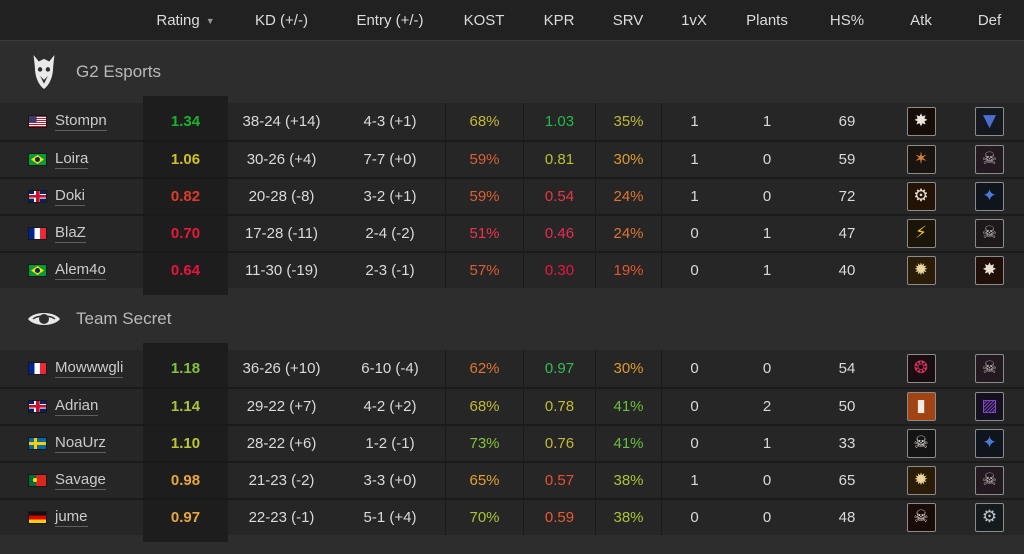  Describe the element at coordinates (921, 196) in the screenshot. I see `attacker-operator-icon: ⚙` at that location.